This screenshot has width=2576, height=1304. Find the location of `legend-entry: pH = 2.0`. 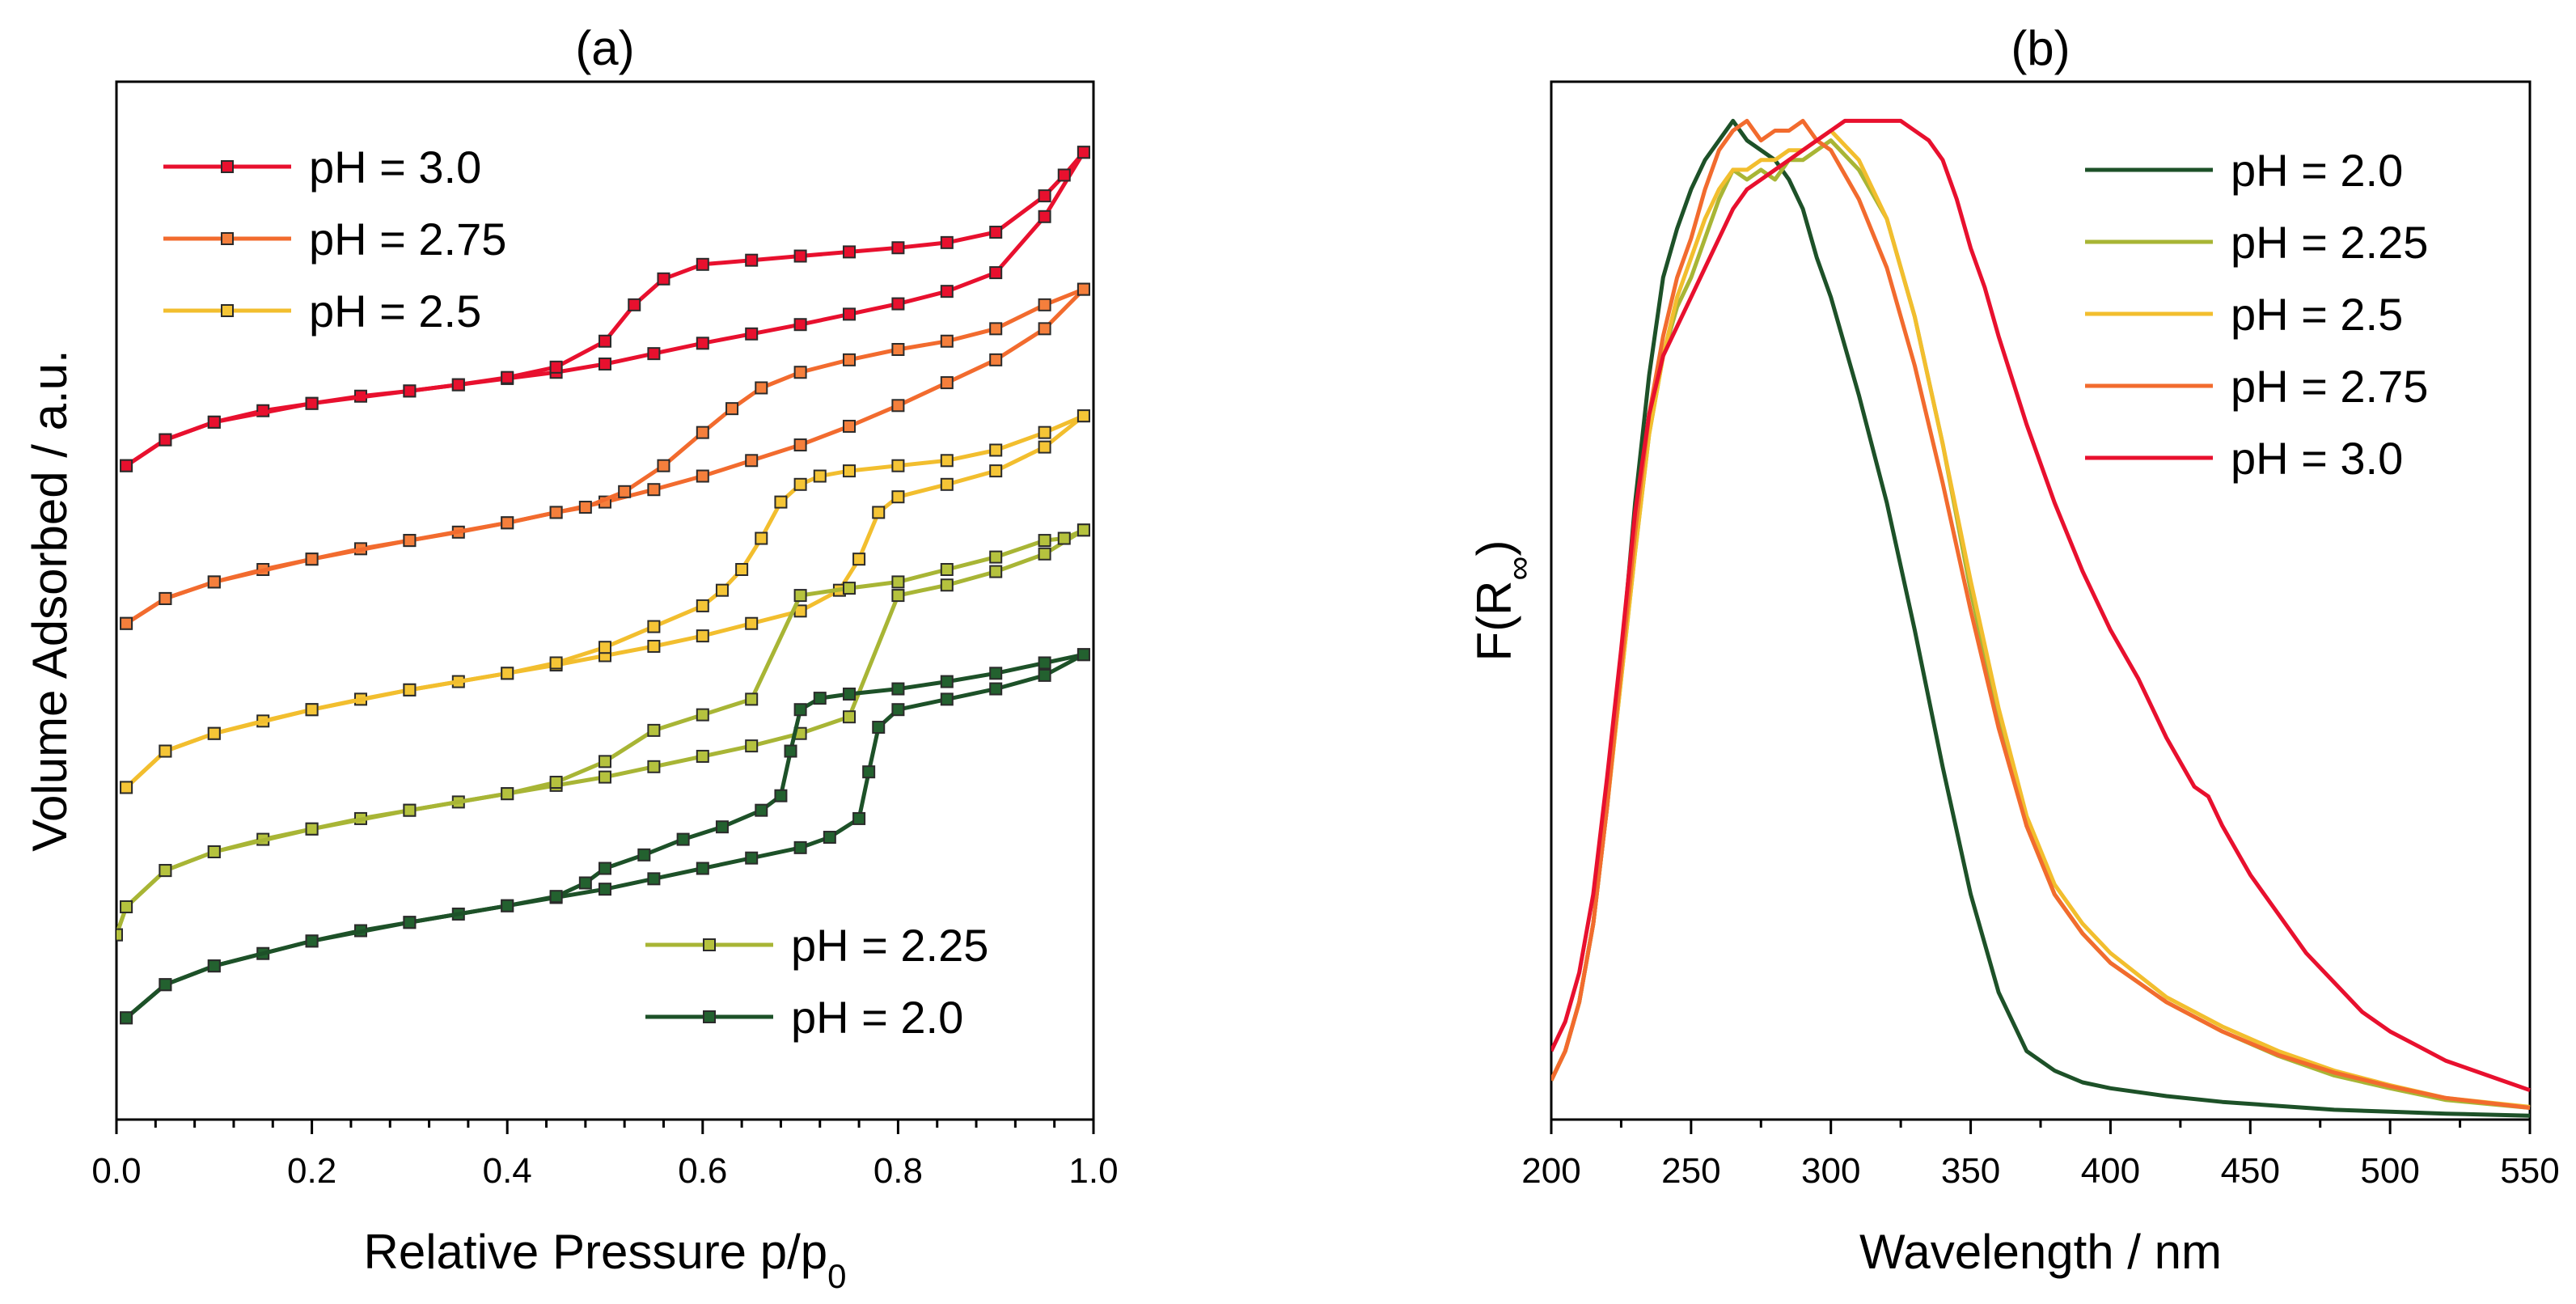

legend-entry: pH = 2.0 is located at coordinates (804, 1017).